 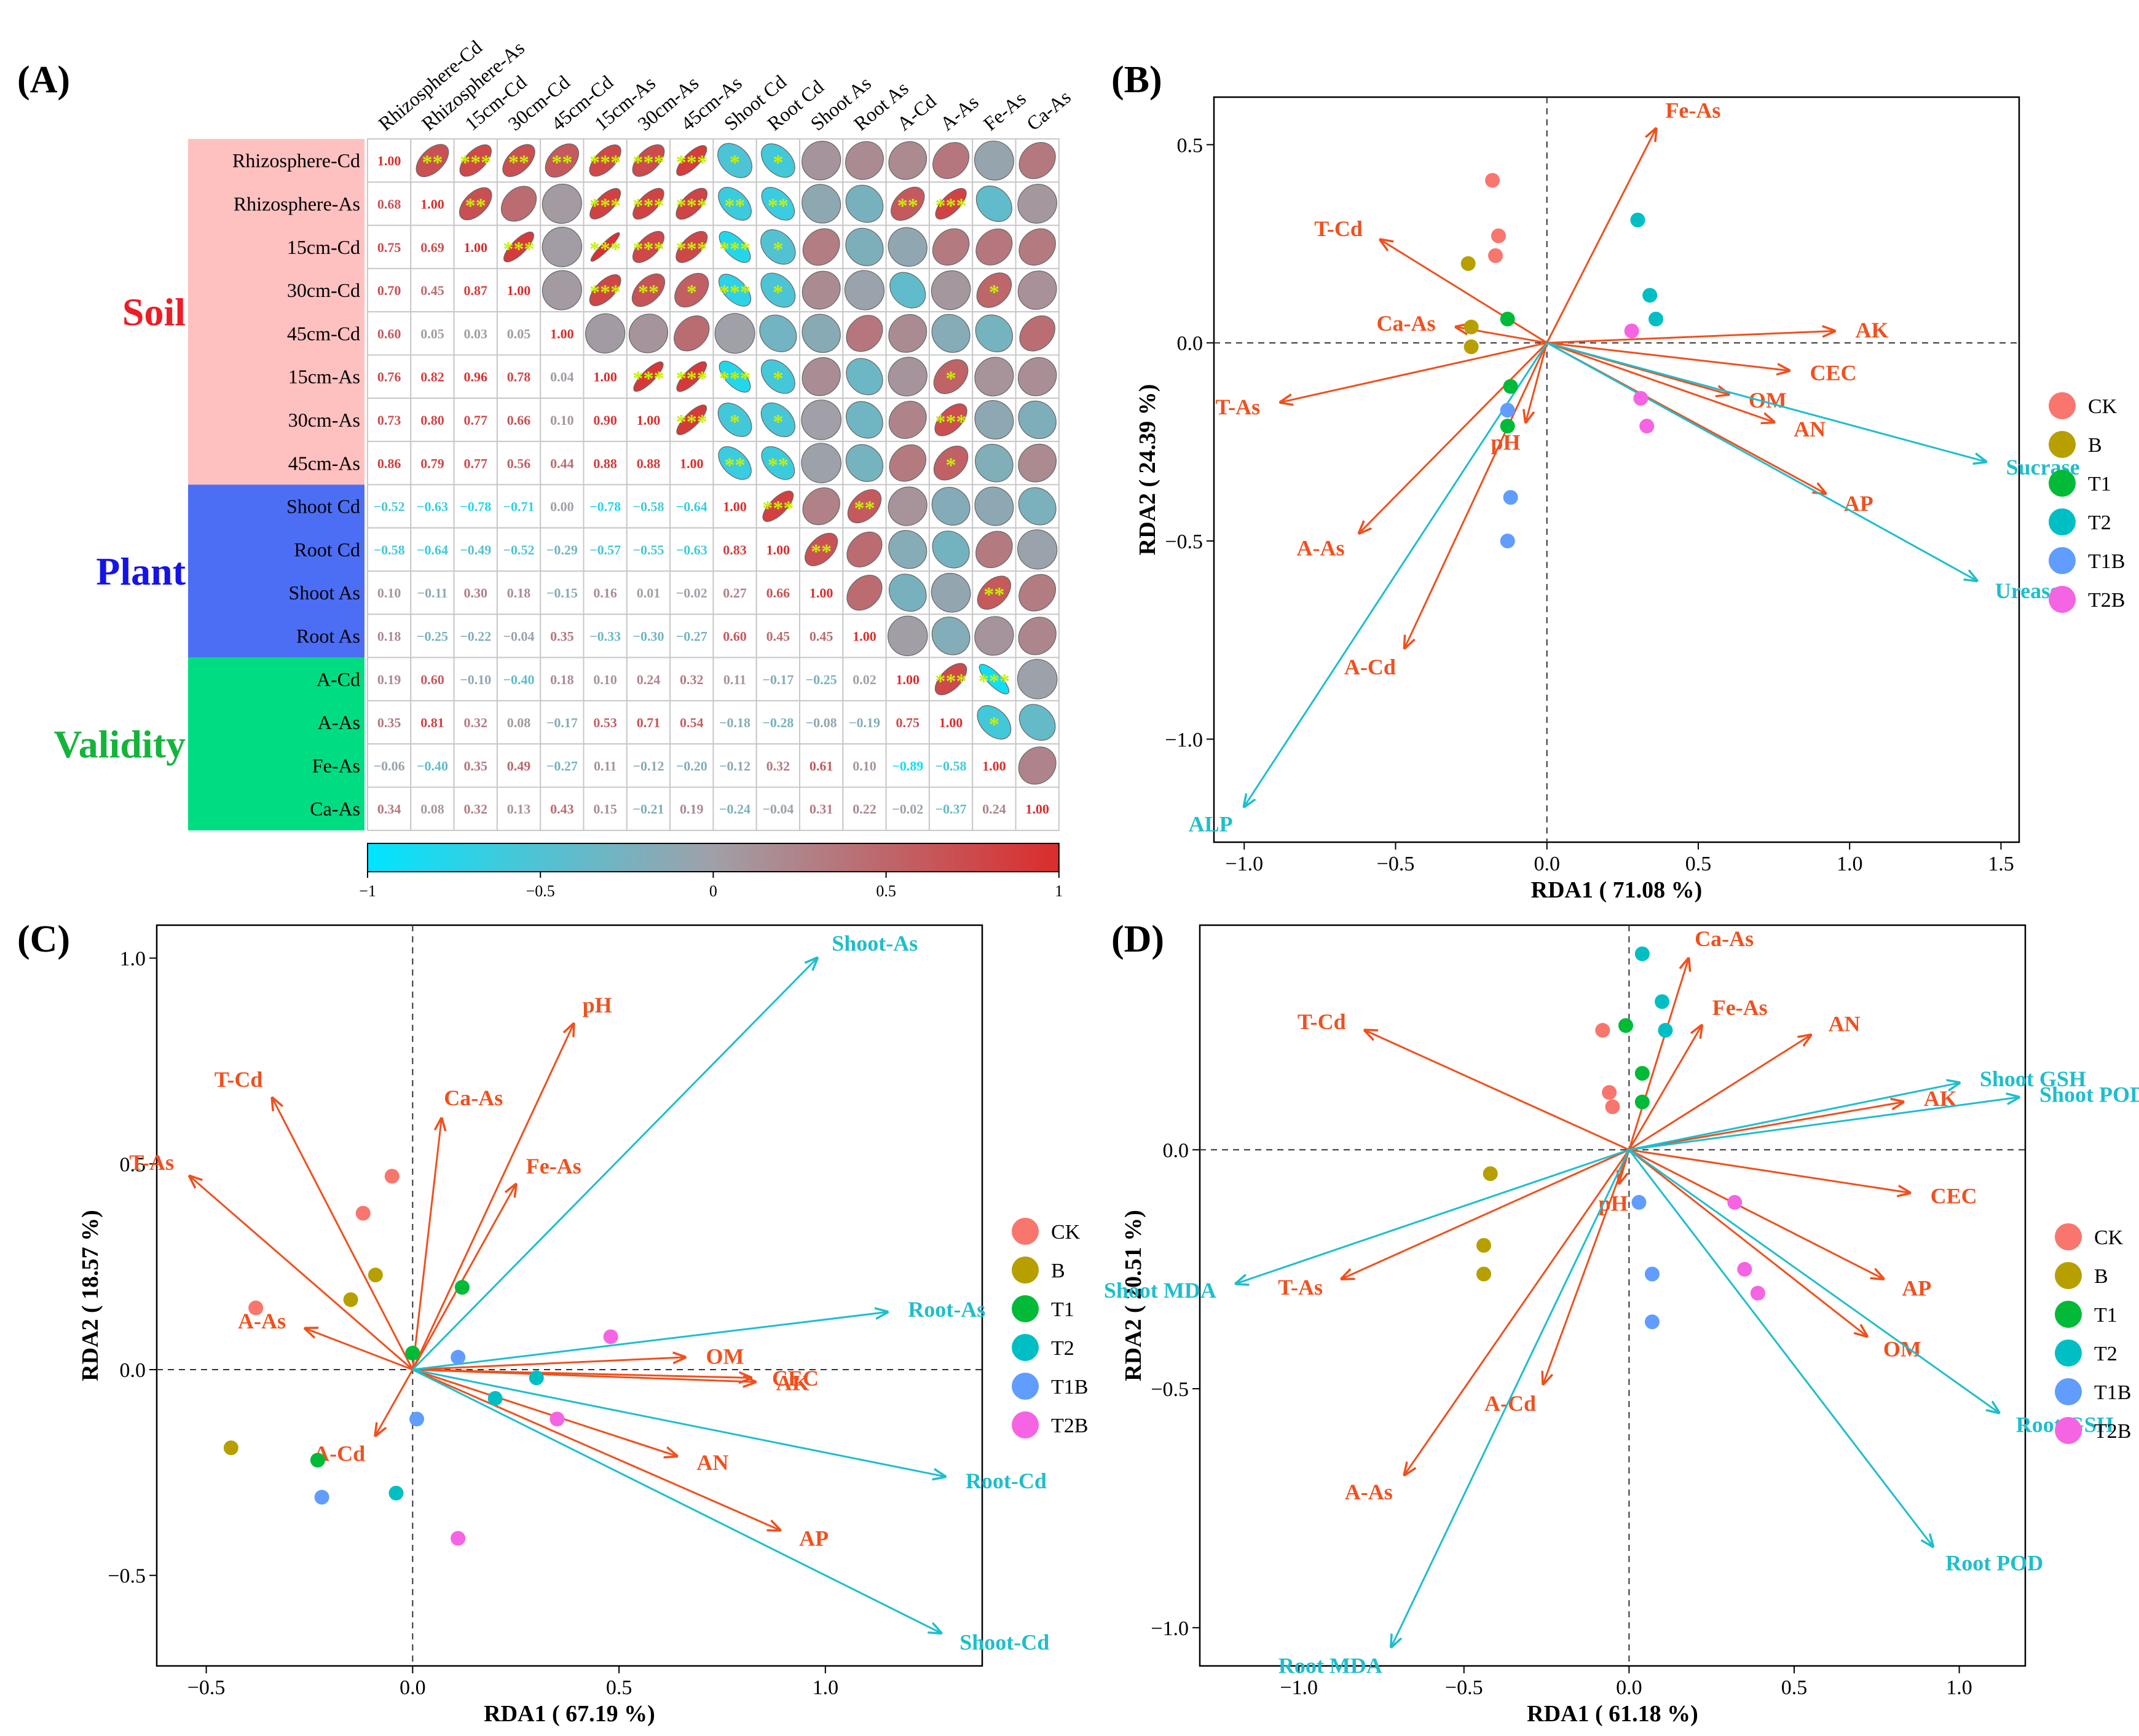 What do you see at coordinates (432, 377) in the screenshot?
I see `correlation-value: 0.82` at bounding box center [432, 377].